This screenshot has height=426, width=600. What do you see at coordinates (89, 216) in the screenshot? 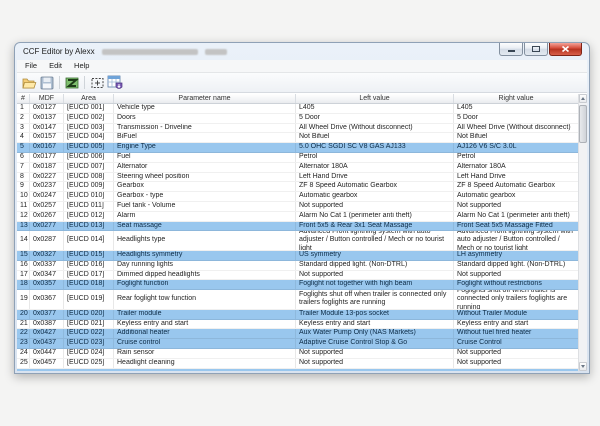
I see `cell-area: [EUCD 012]` at bounding box center [89, 216].